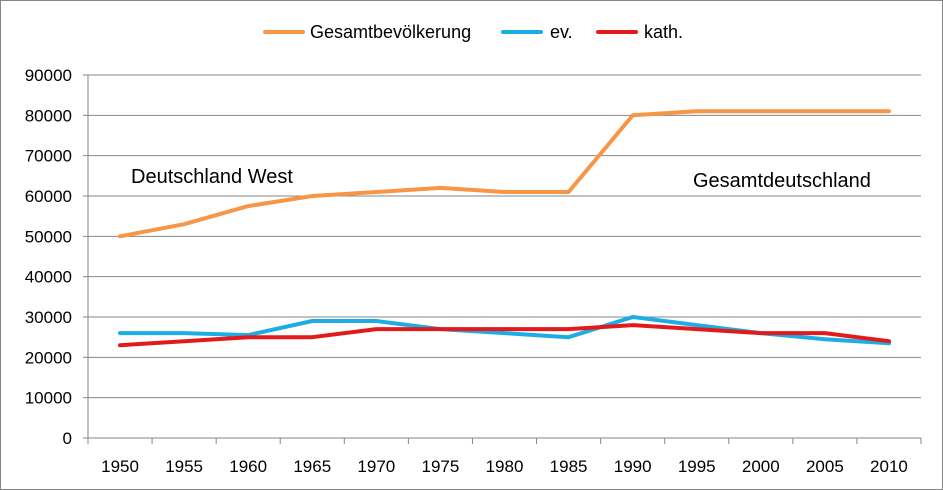  I want to click on annotation-gesamtdeutschland: Gesamtdeutschland, so click(782, 181).